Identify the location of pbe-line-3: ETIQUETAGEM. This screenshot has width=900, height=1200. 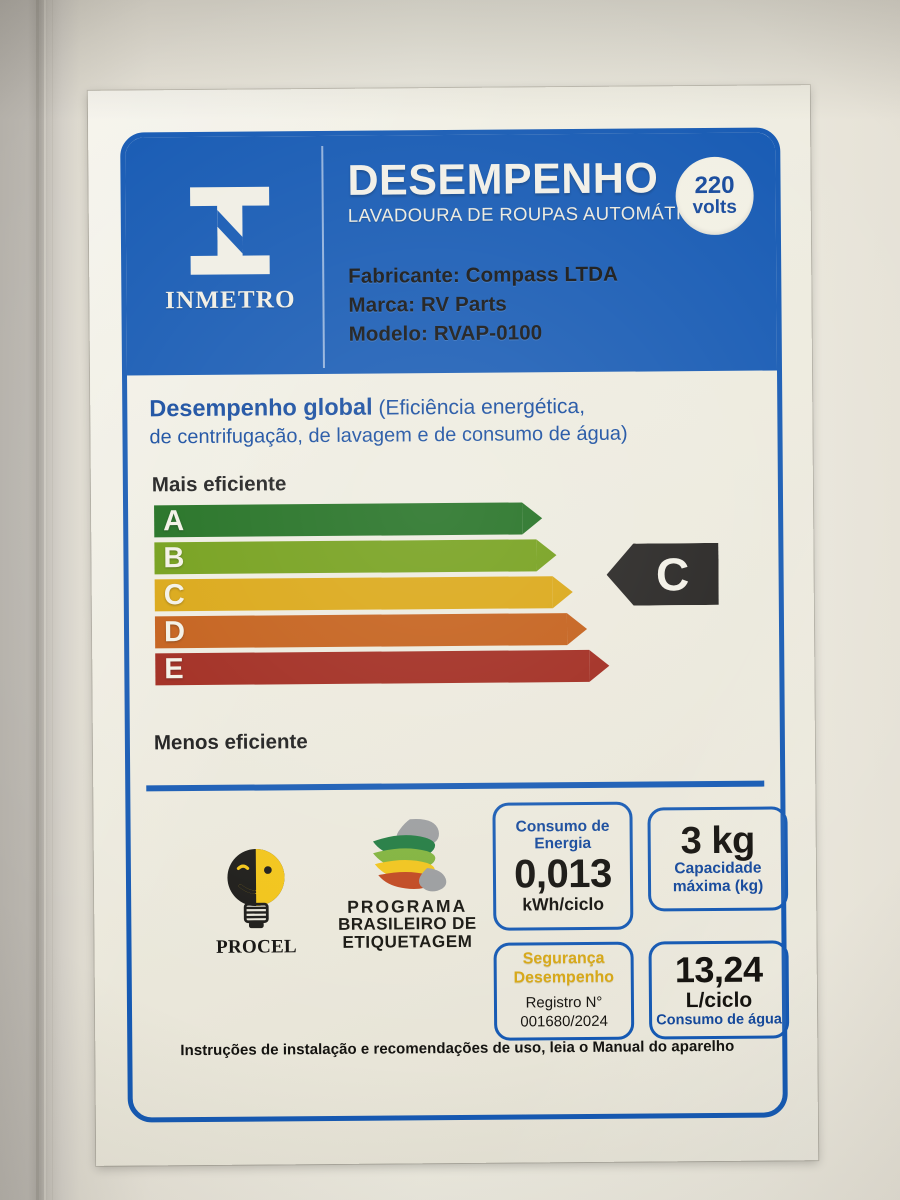
(407, 941).